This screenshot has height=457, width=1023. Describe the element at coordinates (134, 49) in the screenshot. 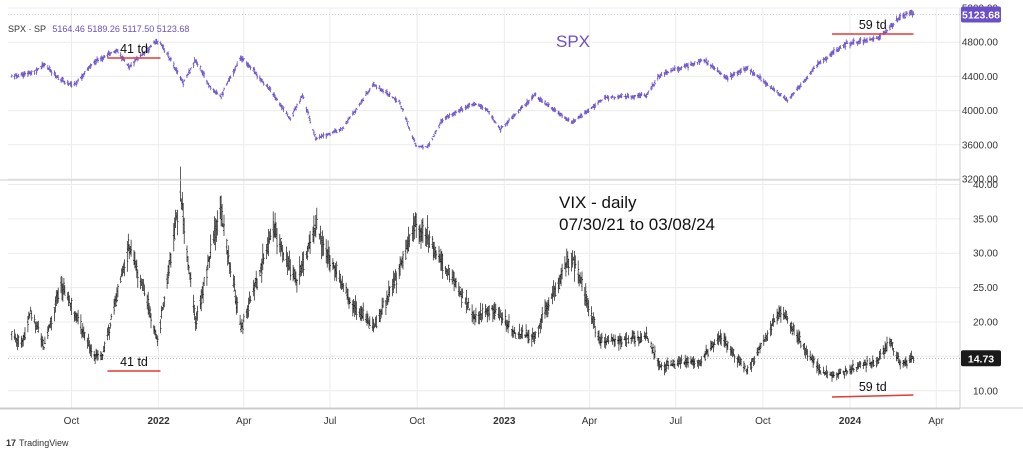

I see `spx-annotation-label: 41 td` at that location.